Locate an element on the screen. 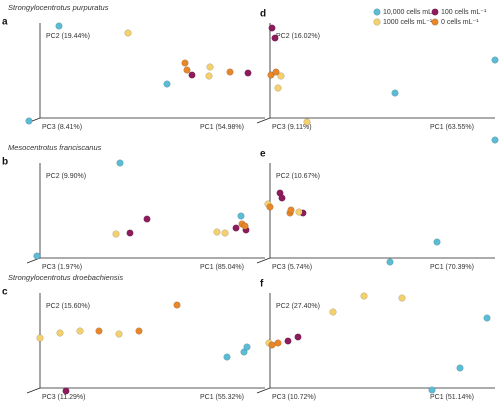 The height and width of the screenshot is (403, 500). axis-label: PC1 (51.14%) is located at coordinates (452, 397).